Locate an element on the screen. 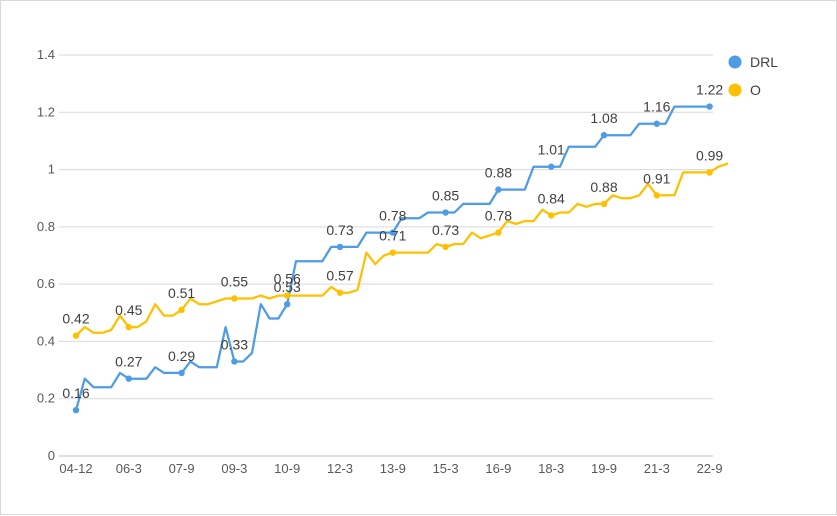  x-tick-label: 16-9 is located at coordinates (498, 468).